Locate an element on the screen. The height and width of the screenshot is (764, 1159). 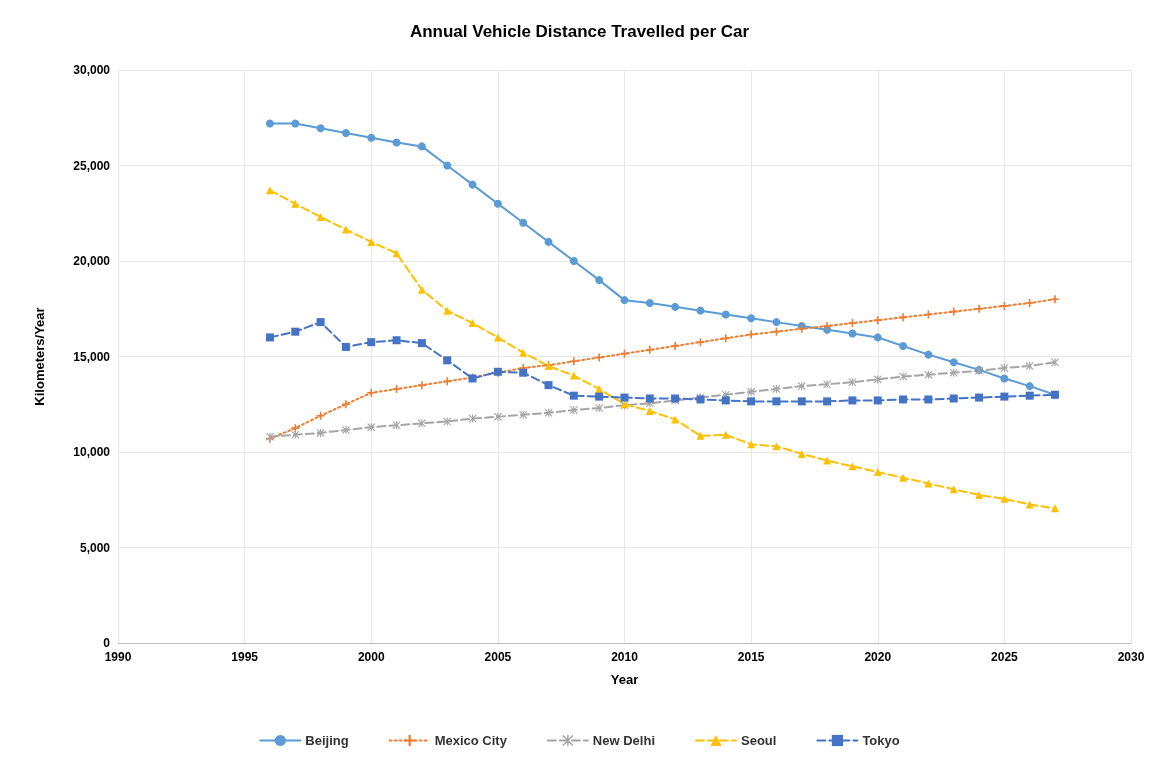
y-tick-label: 15,000 is located at coordinates (92, 356).